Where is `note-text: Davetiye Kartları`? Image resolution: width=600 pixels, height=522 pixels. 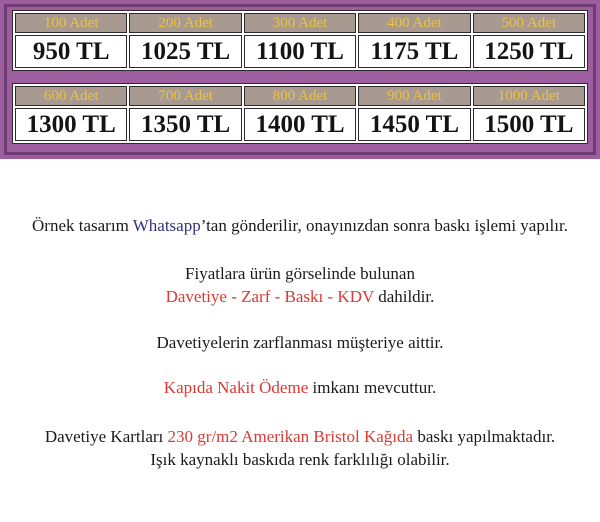 note-text: Davetiye Kartları is located at coordinates (106, 436).